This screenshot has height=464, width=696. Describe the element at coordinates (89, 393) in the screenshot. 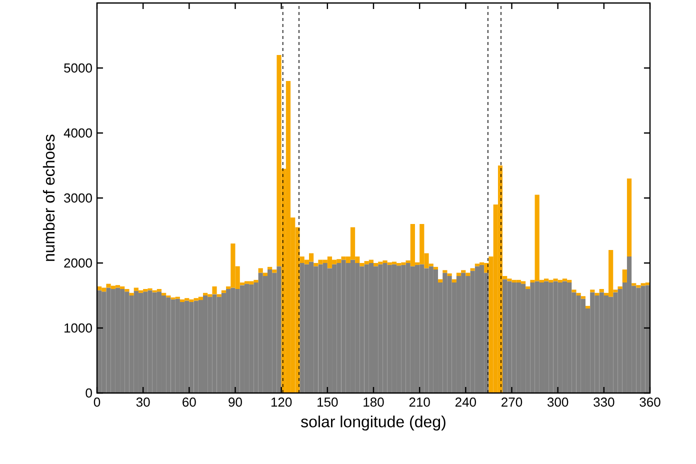

I see `y-tick-label: 0` at that location.